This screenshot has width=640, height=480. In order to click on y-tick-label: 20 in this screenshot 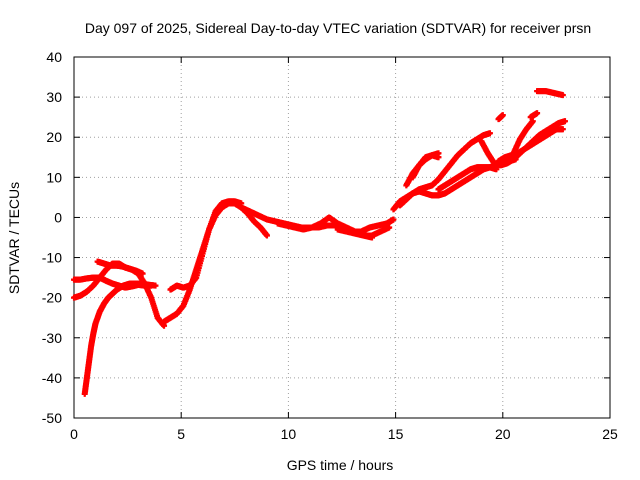, I will do `click(54, 137)`.